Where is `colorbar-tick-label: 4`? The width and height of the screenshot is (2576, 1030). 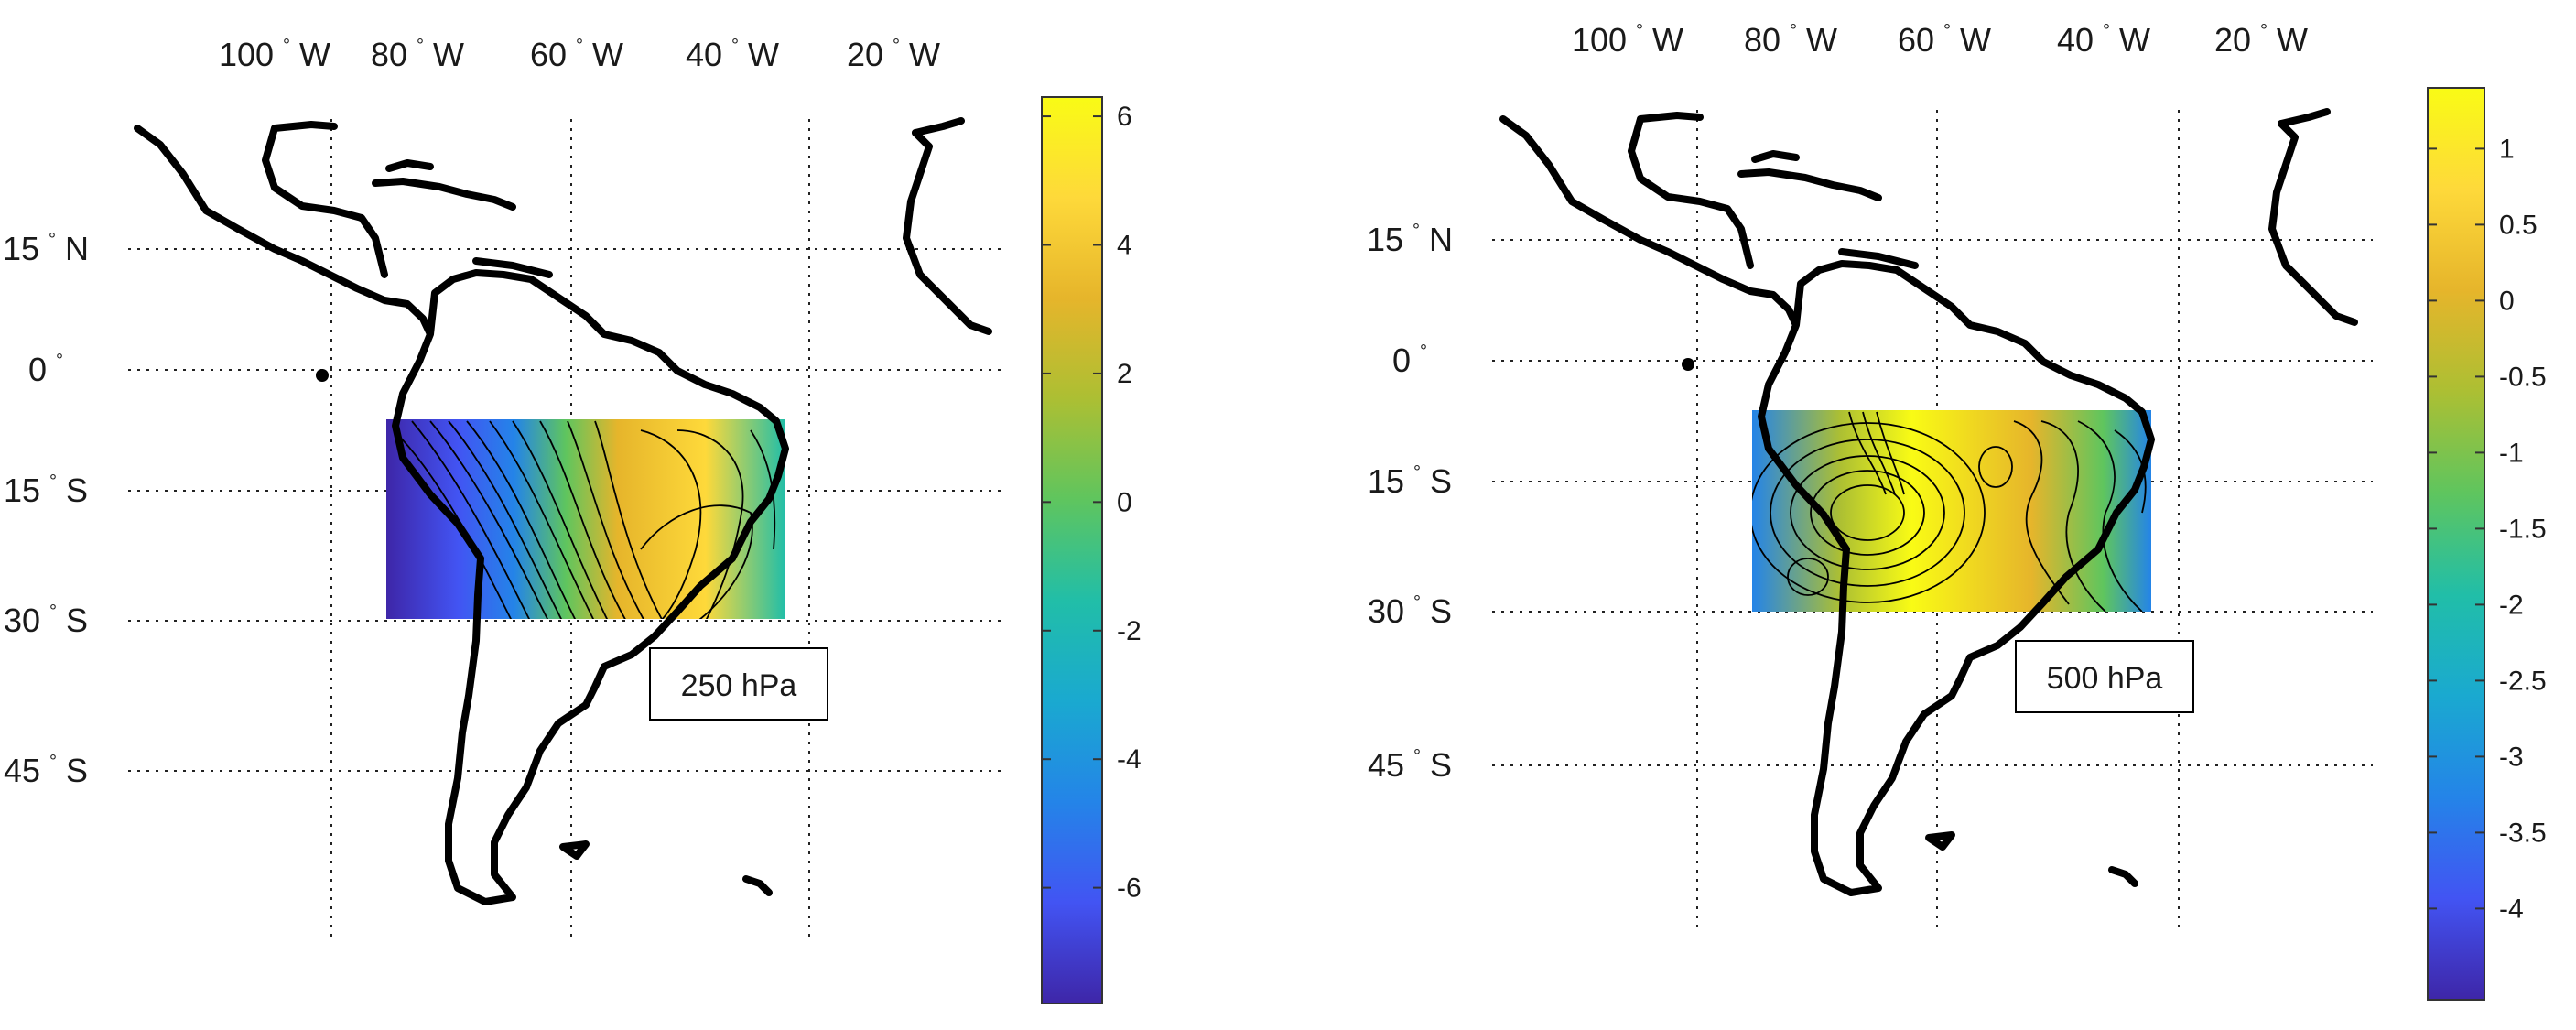
colorbar-tick-label: 4 is located at coordinates (1125, 245).